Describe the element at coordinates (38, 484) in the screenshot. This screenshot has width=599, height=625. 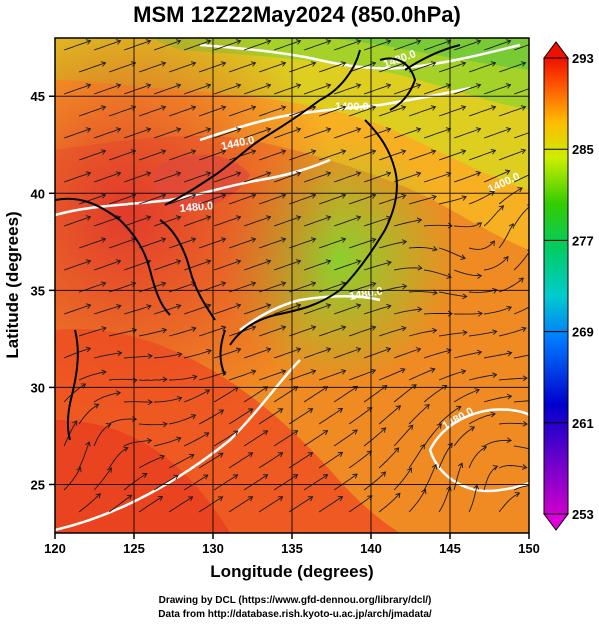
I see `y-tick-label: 25` at that location.